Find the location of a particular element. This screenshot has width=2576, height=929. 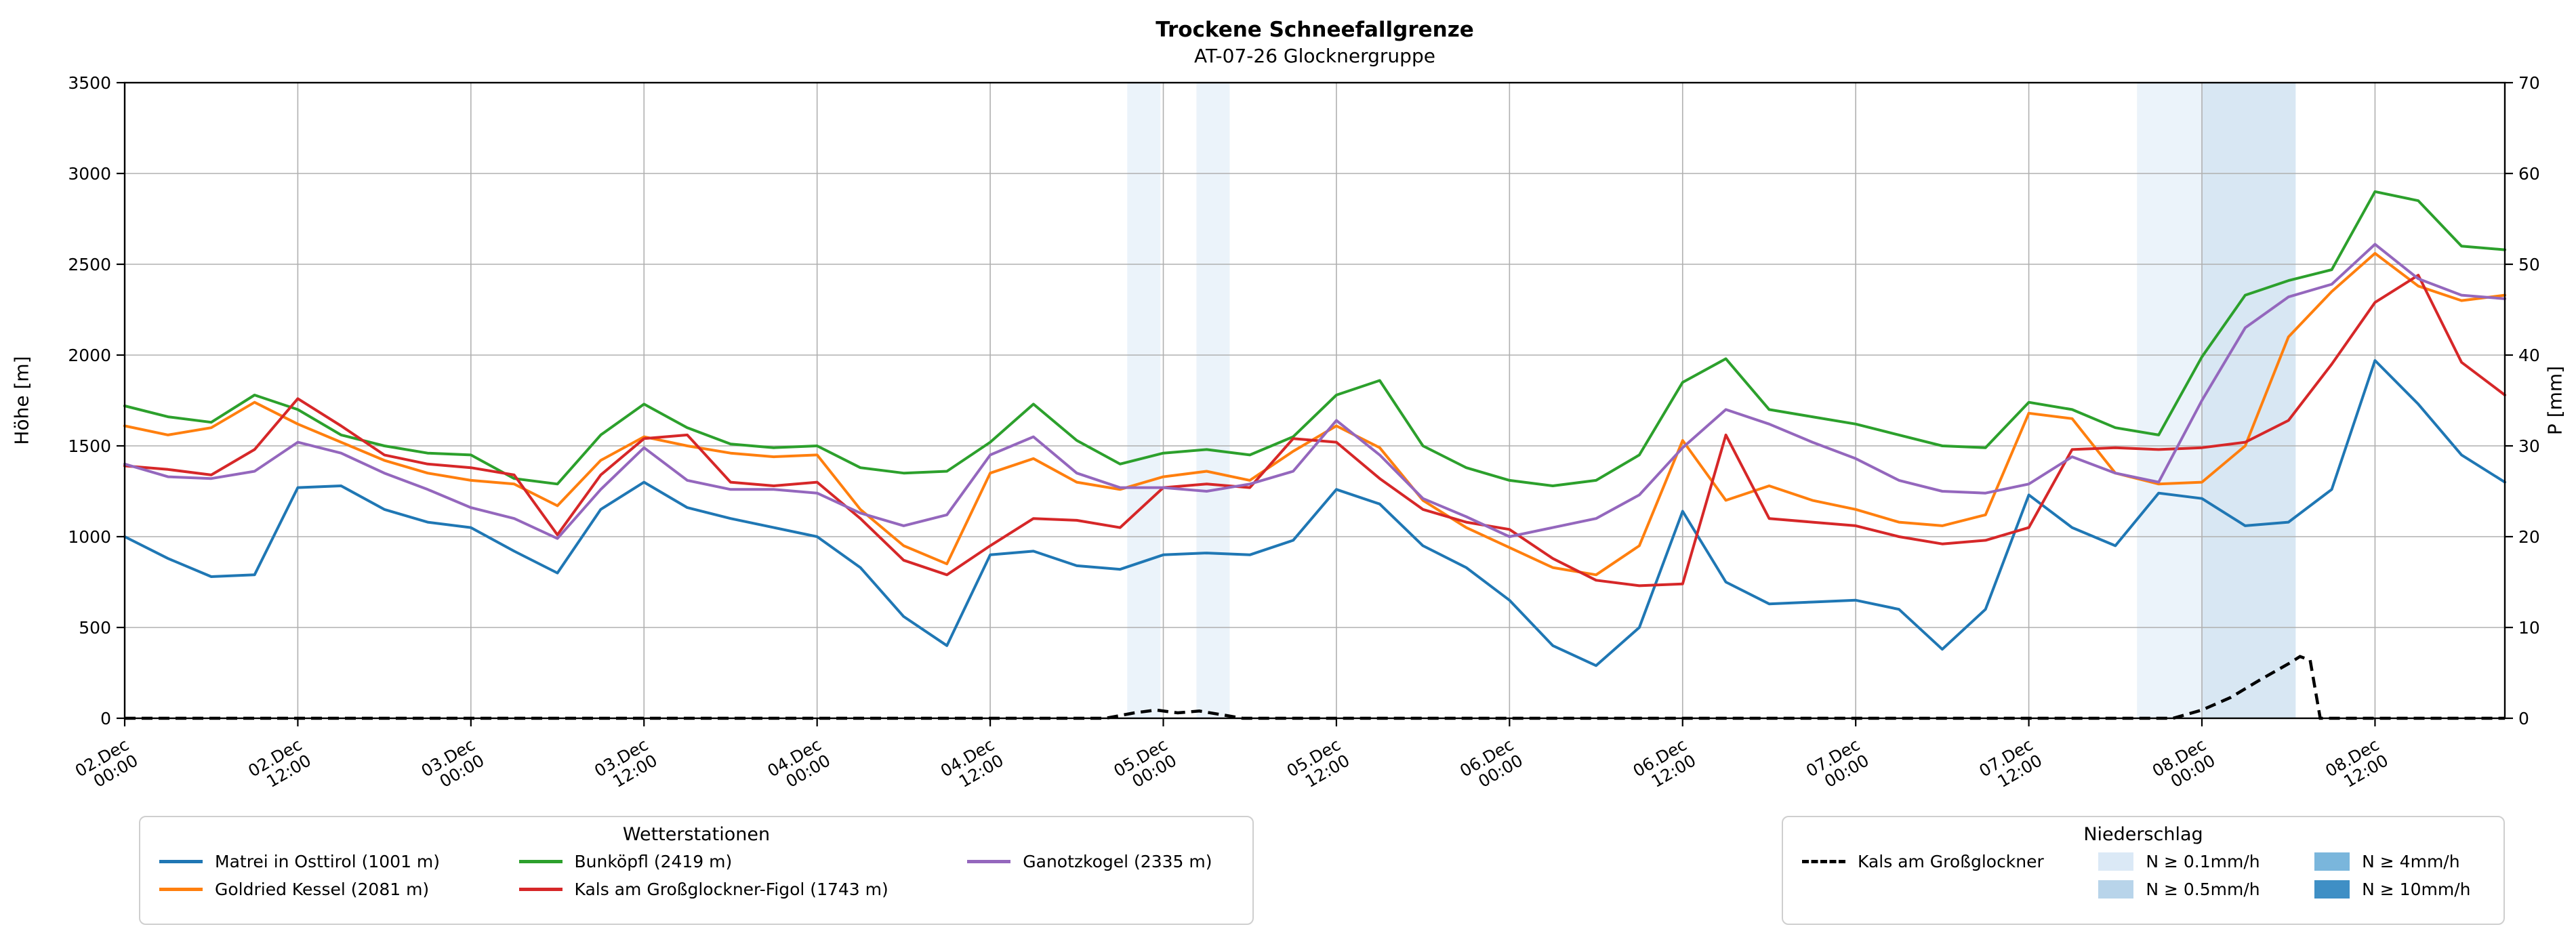

legend-label: Ganotzkogel (2335 m) is located at coordinates (1117, 862).